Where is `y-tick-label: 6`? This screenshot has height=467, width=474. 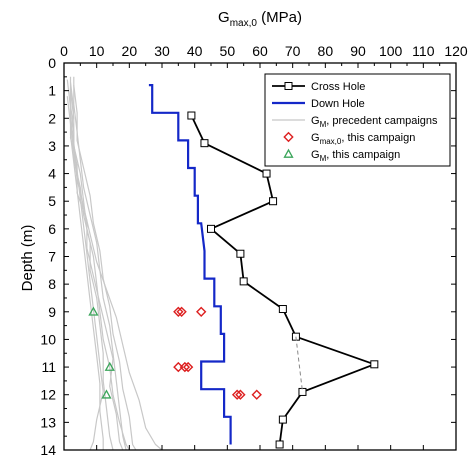 y-tick-label: 6 is located at coordinates (52, 229).